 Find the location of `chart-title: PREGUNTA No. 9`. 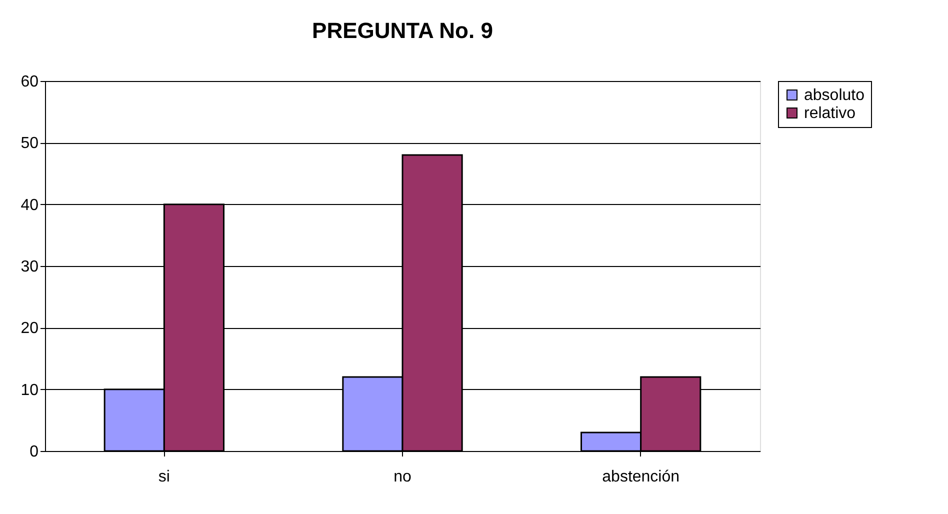

chart-title: PREGUNTA No. 9 is located at coordinates (402, 30).